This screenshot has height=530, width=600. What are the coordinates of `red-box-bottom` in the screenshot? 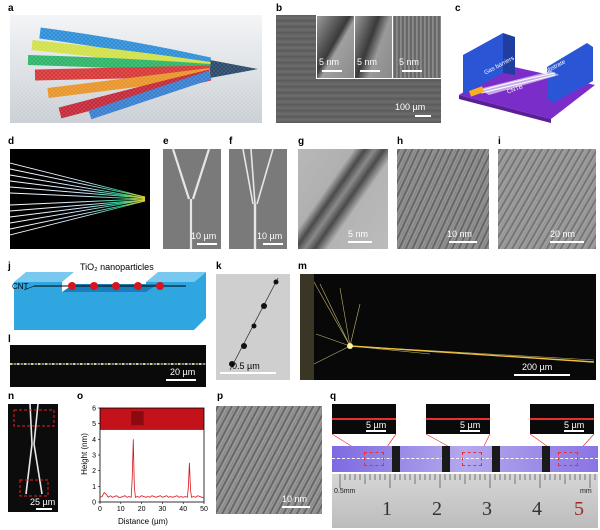 It's located at (34, 488).